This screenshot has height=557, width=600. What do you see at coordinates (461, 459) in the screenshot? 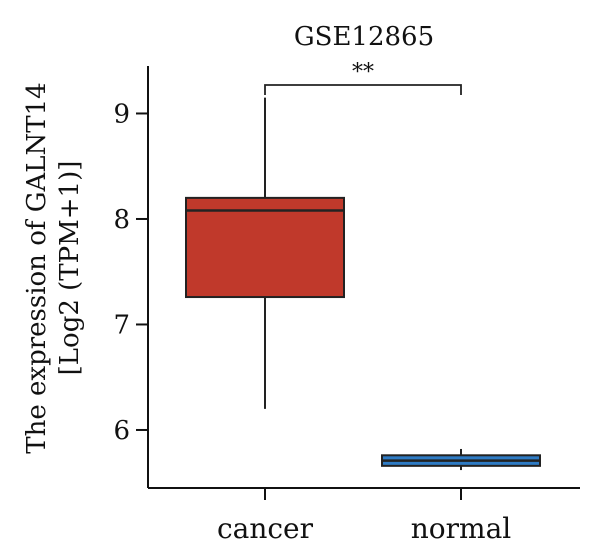
I see `box-normal` at bounding box center [461, 459].